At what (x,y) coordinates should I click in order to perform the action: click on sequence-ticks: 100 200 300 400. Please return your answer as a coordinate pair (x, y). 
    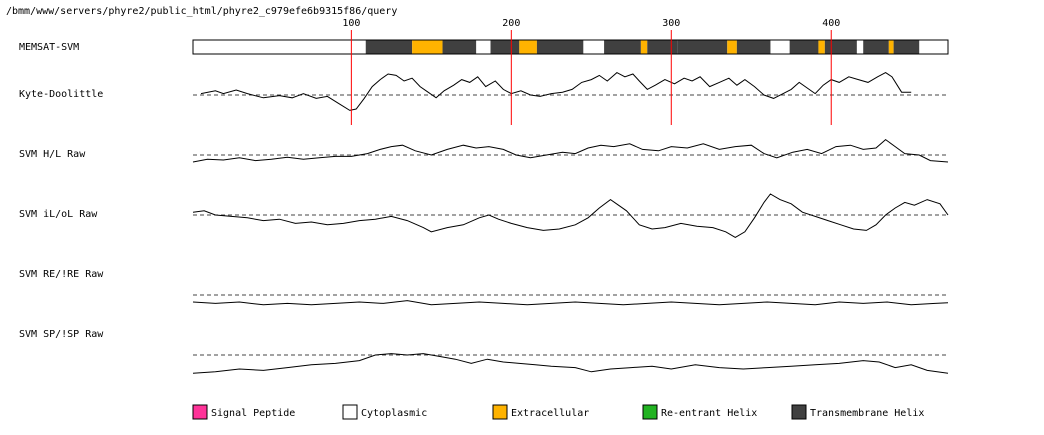
    Looking at the image, I should click on (591, 71).